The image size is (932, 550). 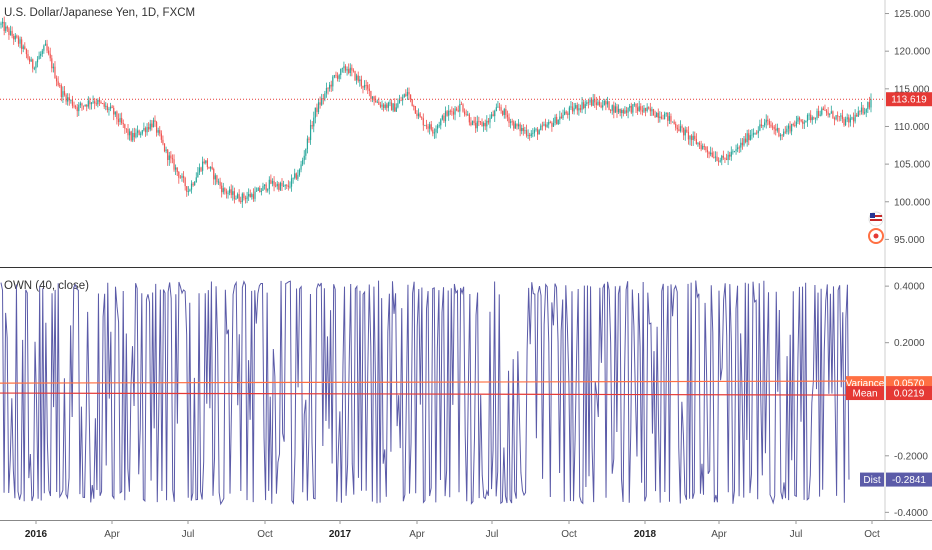 I want to click on time-tick-label: Oct, so click(x=569, y=534).